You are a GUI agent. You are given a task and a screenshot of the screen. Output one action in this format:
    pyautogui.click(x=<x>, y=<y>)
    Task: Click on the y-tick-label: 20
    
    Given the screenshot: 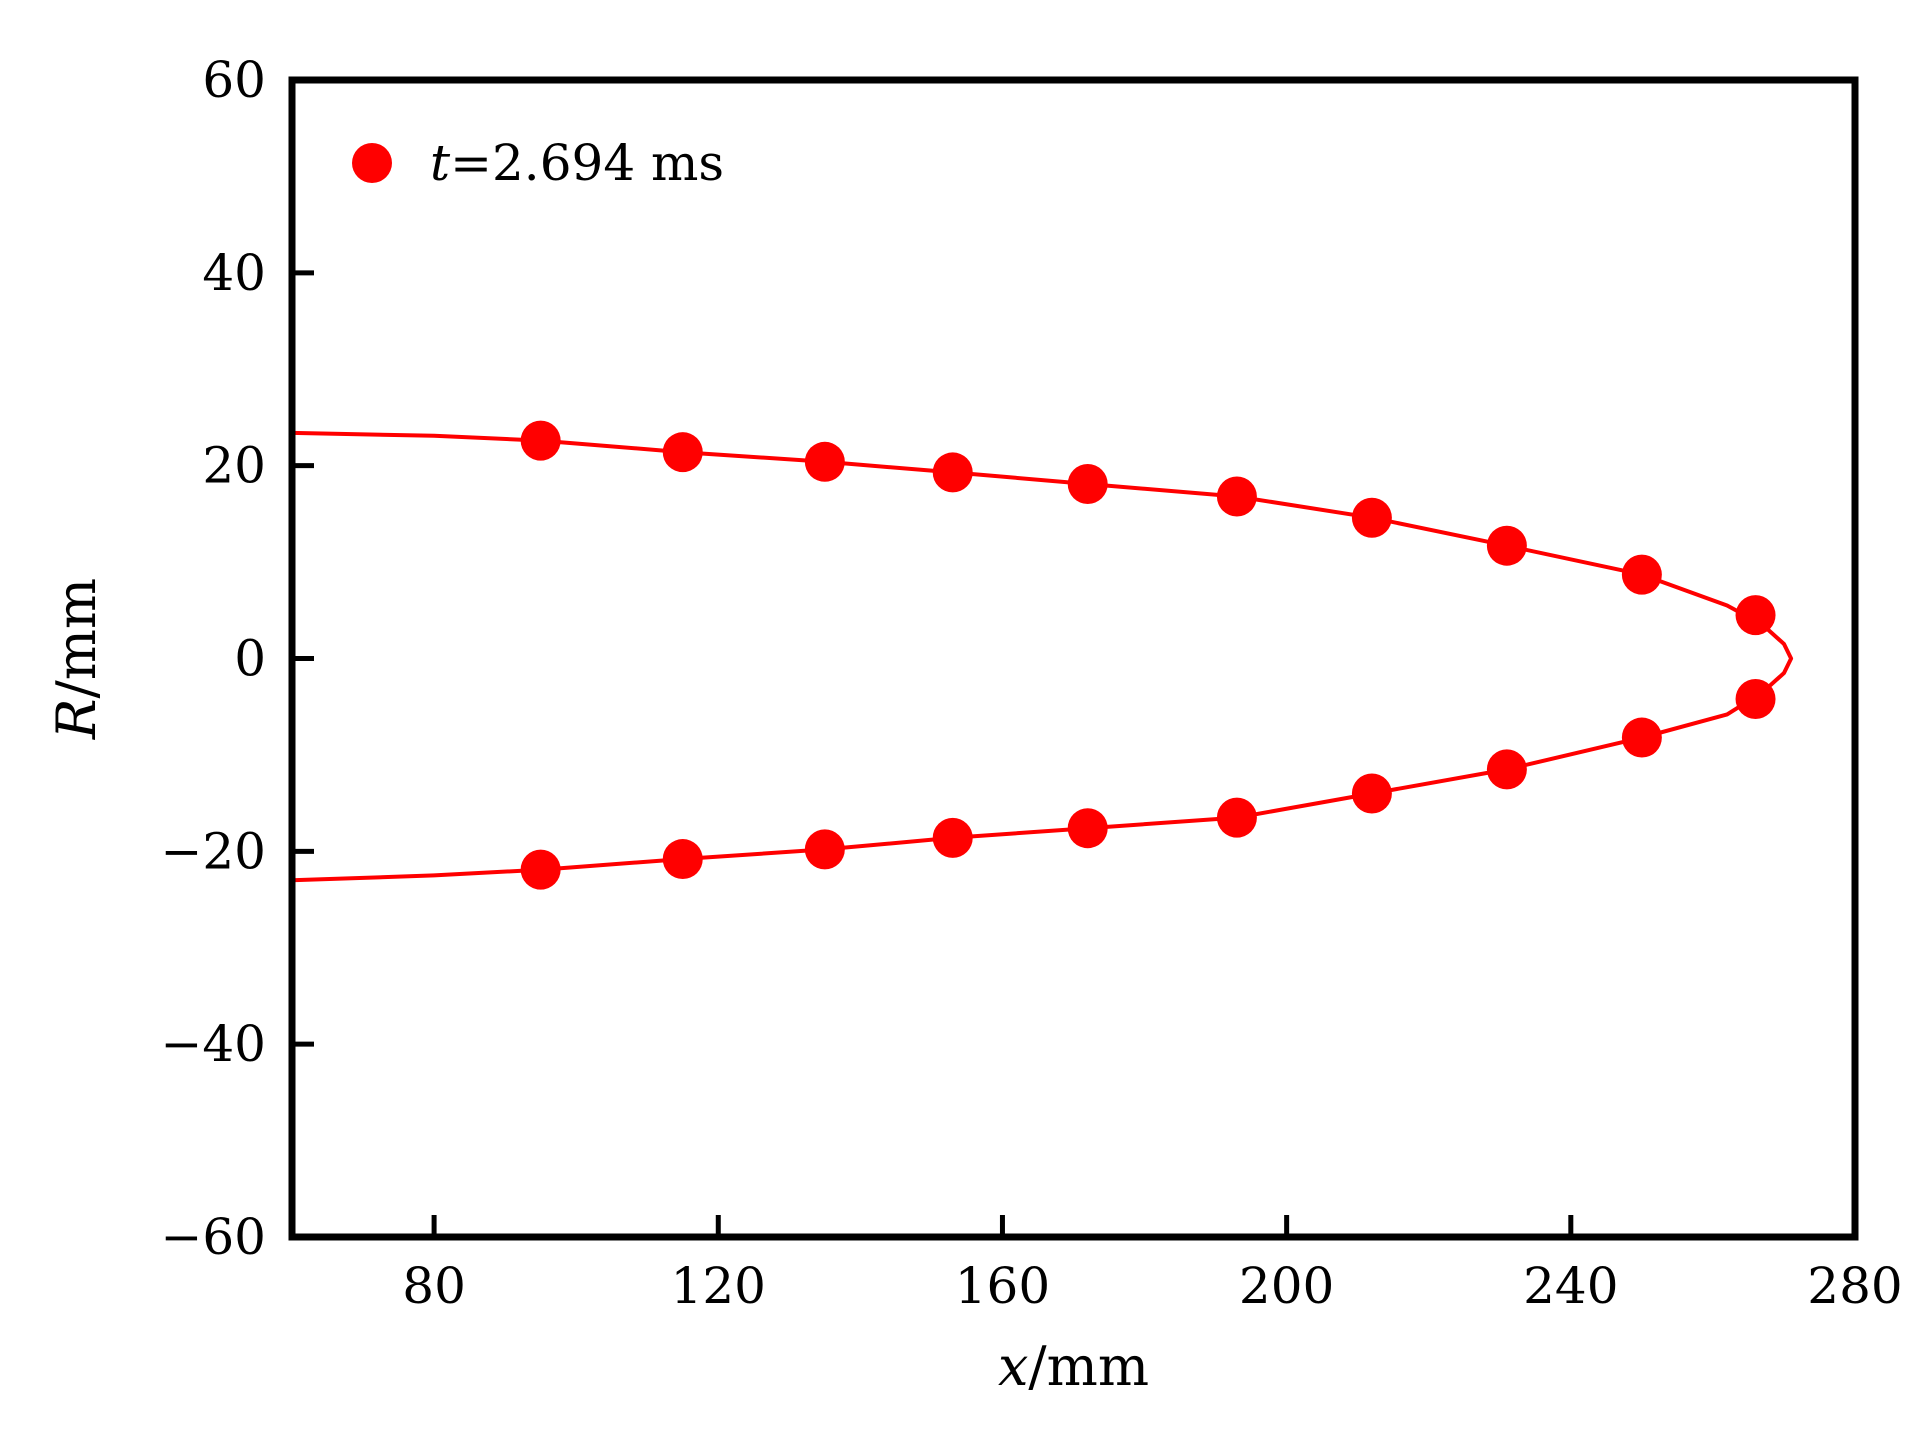 What is the action you would take?
    pyautogui.click(x=234, y=466)
    